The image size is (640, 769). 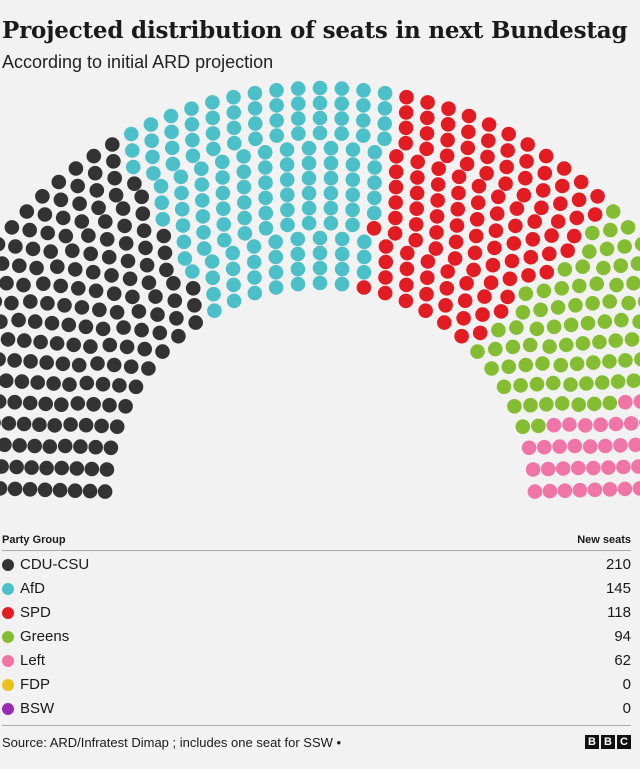 What do you see at coordinates (316, 589) in the screenshot?
I see `table-row: AfD 145` at bounding box center [316, 589].